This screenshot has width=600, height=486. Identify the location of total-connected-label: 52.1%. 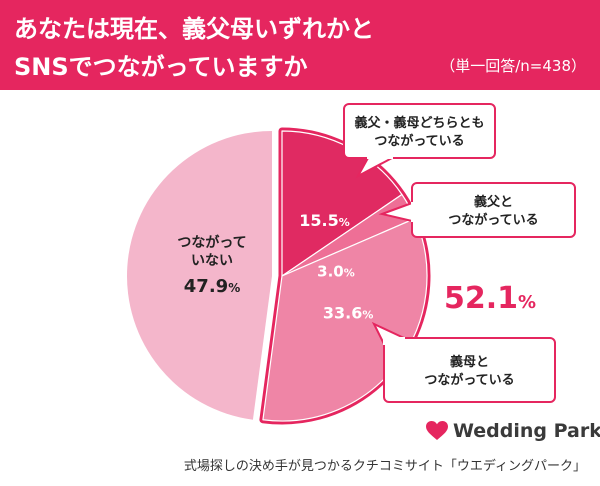
(490, 298).